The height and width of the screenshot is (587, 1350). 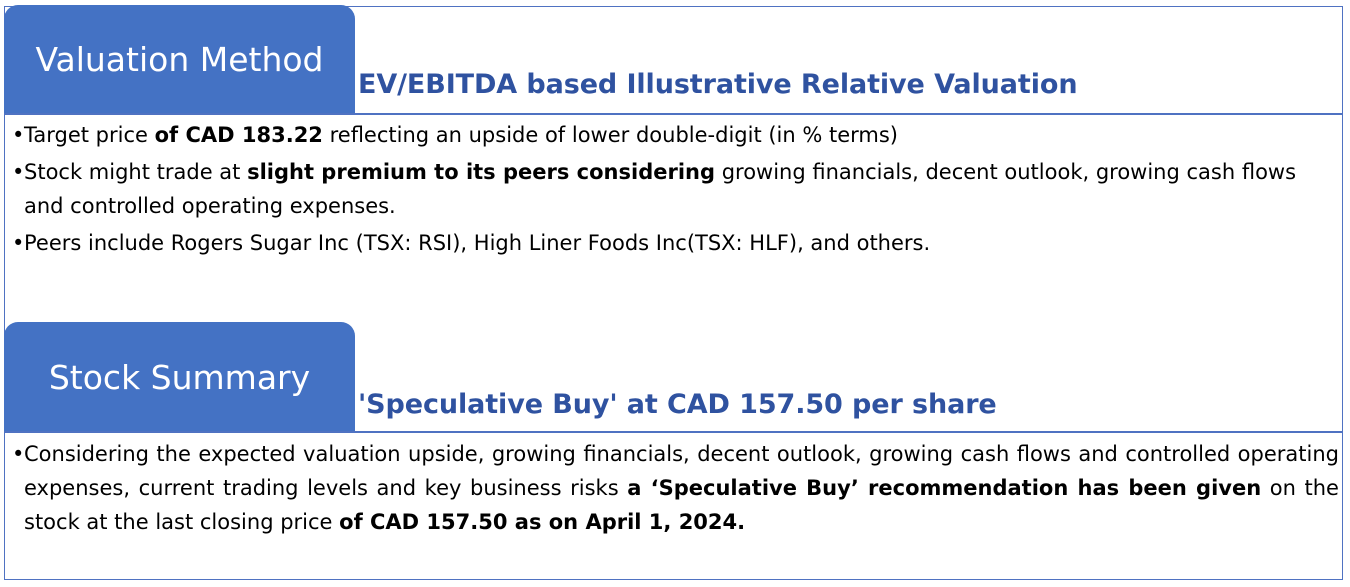 What do you see at coordinates (481, 172) in the screenshot?
I see `premium-bold: slight premium to its peers considering` at bounding box center [481, 172].